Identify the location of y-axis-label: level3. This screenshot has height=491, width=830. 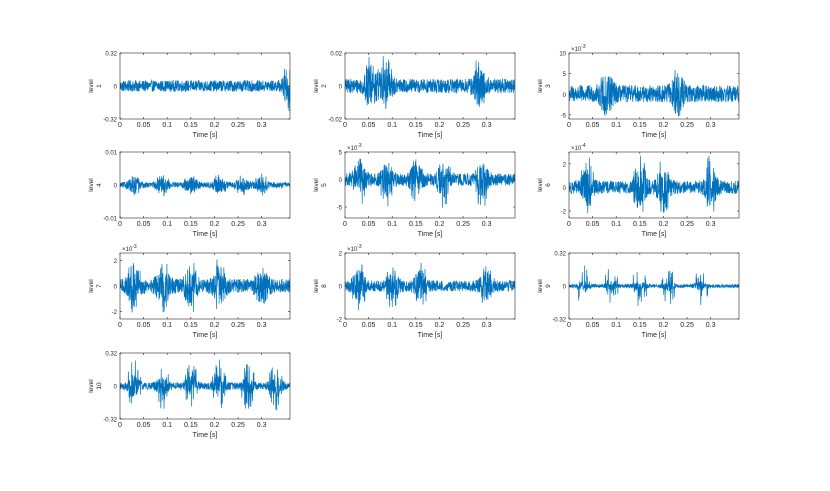
(544, 86).